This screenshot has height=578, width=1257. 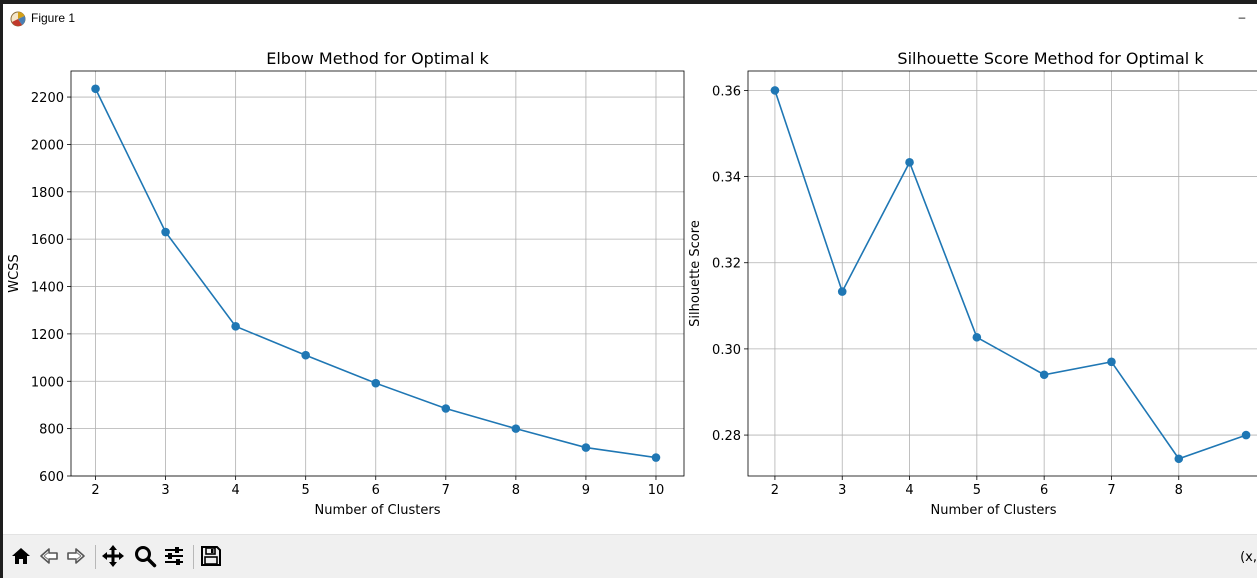 I want to click on cursor-coordinates: (x,, so click(x=1248, y=557).